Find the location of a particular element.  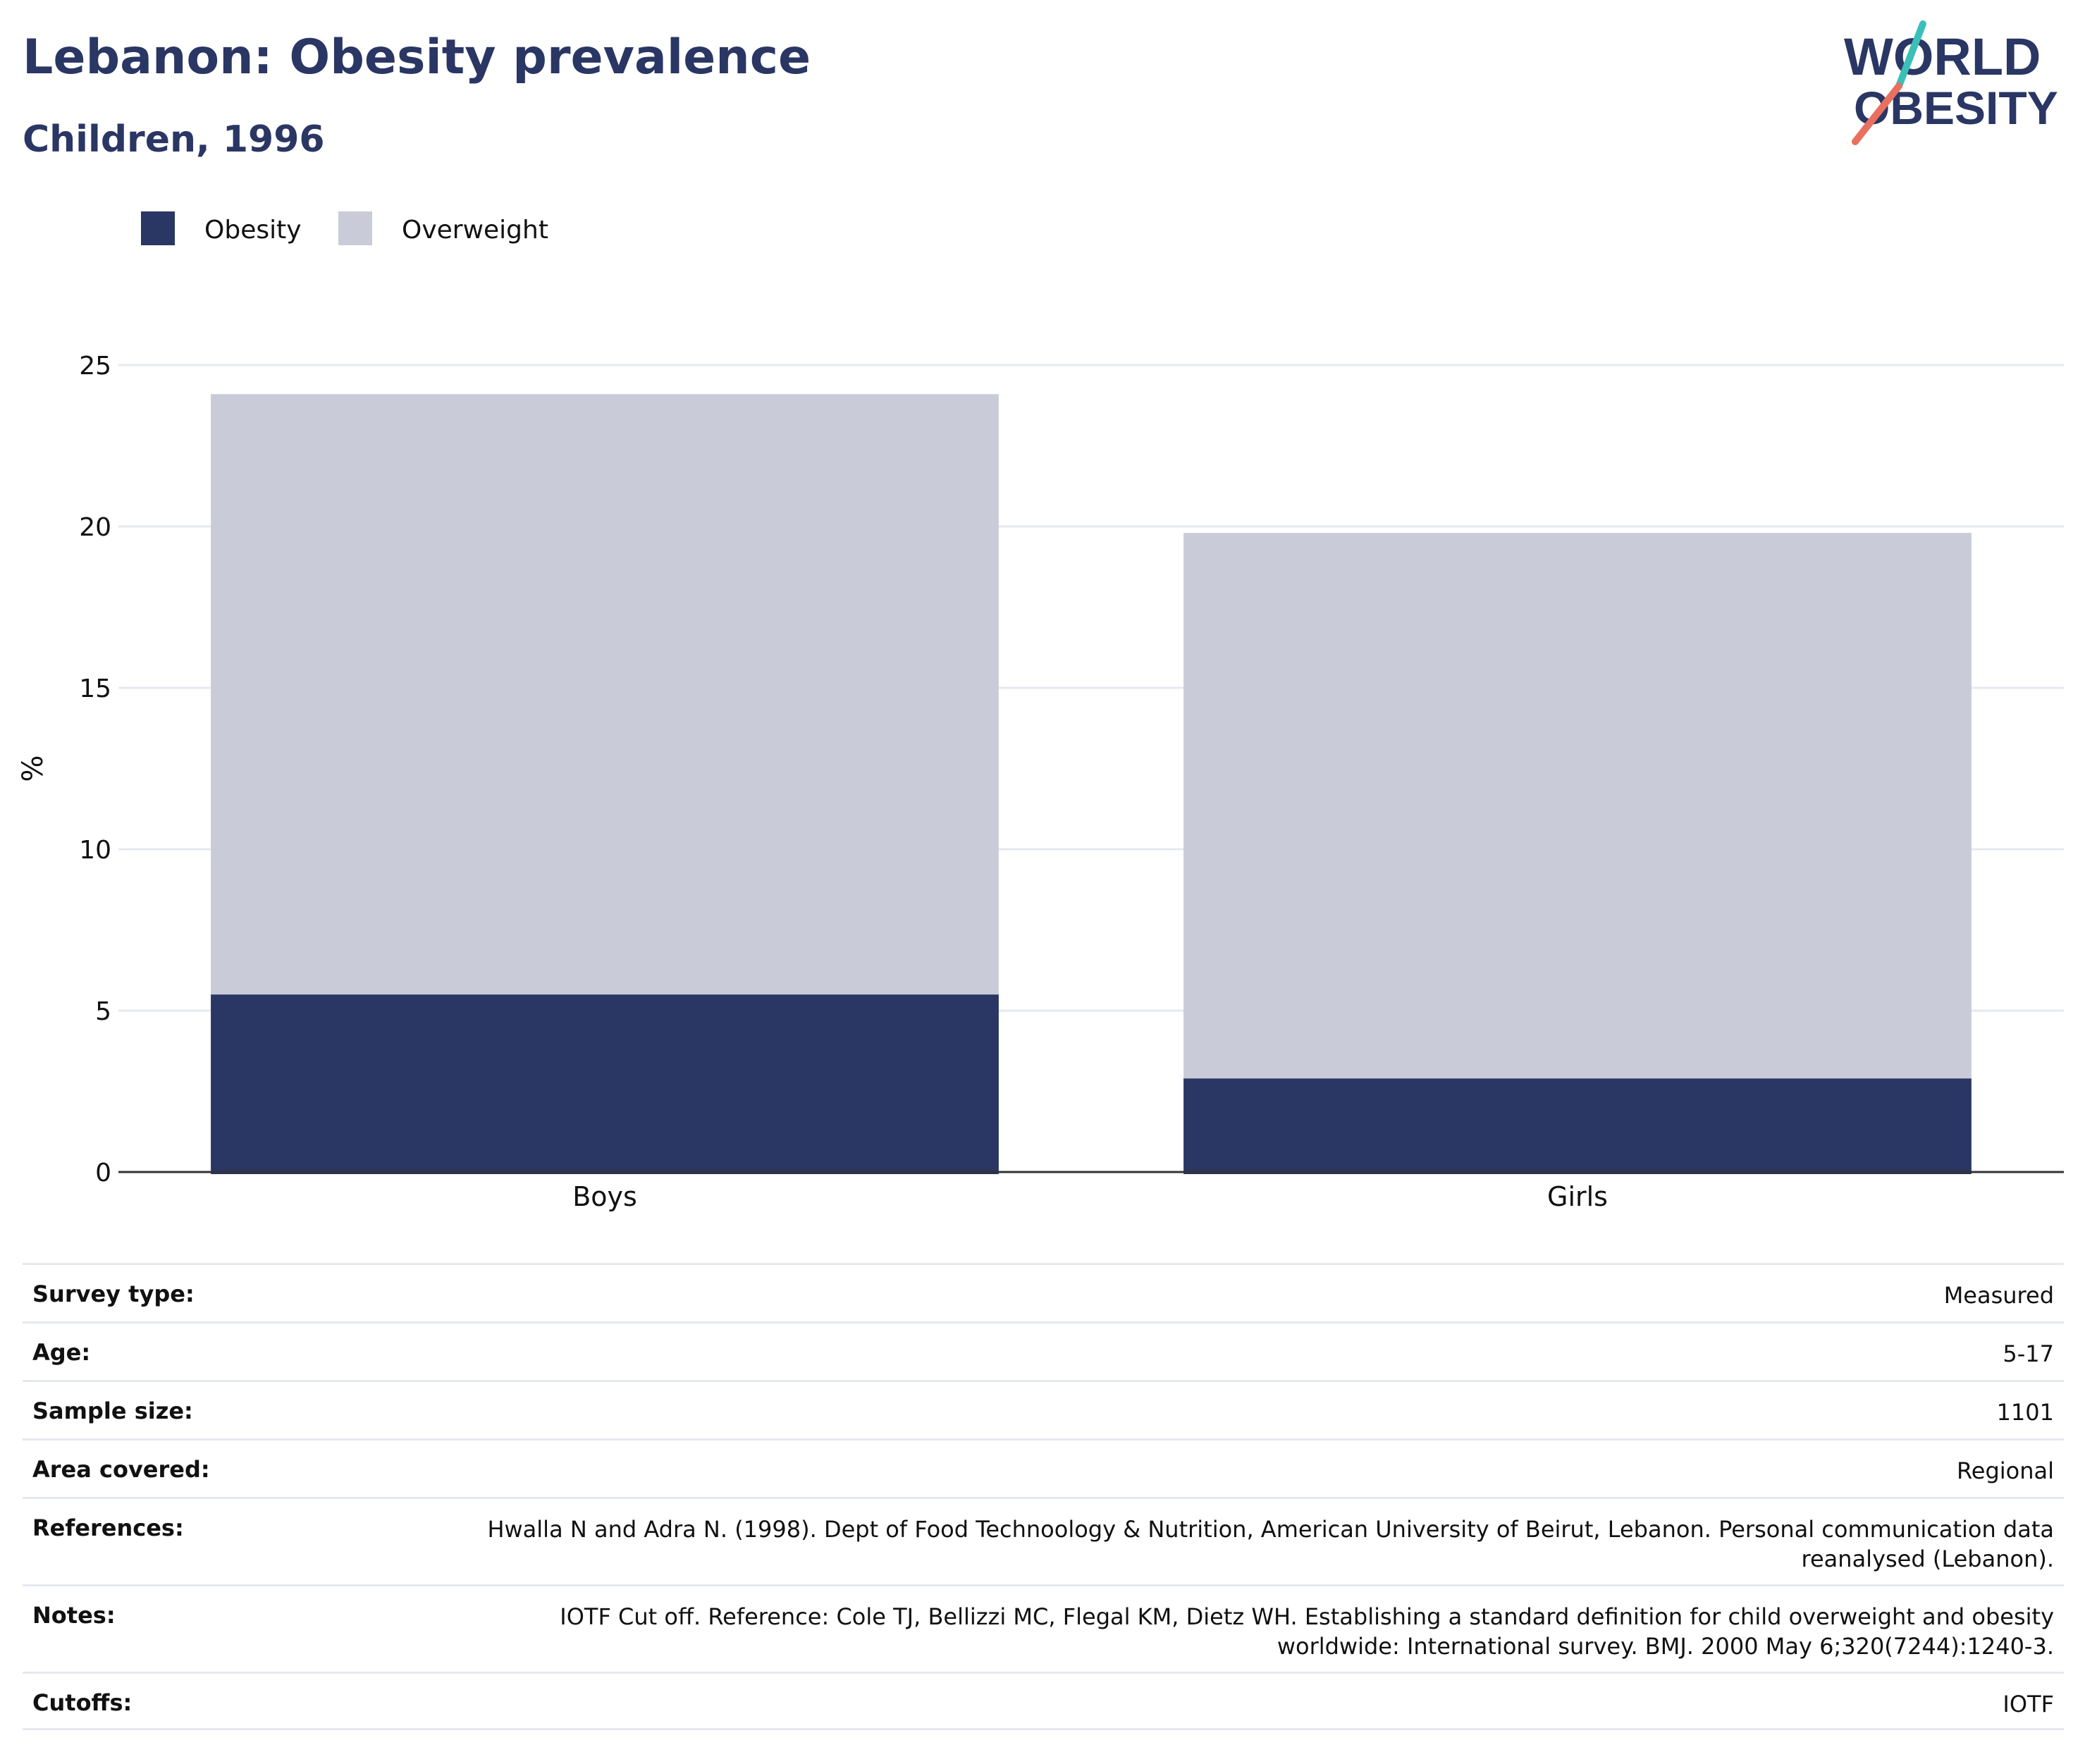

info-label: Survey type: is located at coordinates (113, 1294).